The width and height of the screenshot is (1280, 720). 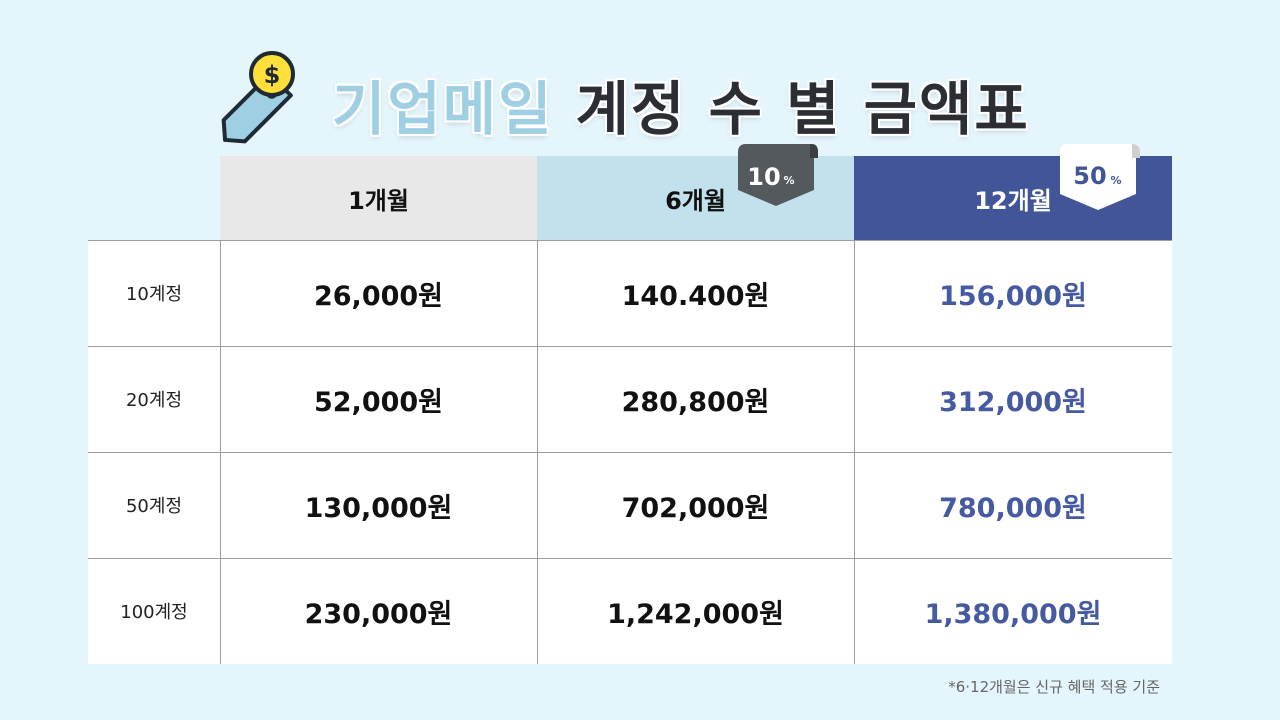 What do you see at coordinates (695, 402) in the screenshot?
I see `price-cell: 280,800원` at bounding box center [695, 402].